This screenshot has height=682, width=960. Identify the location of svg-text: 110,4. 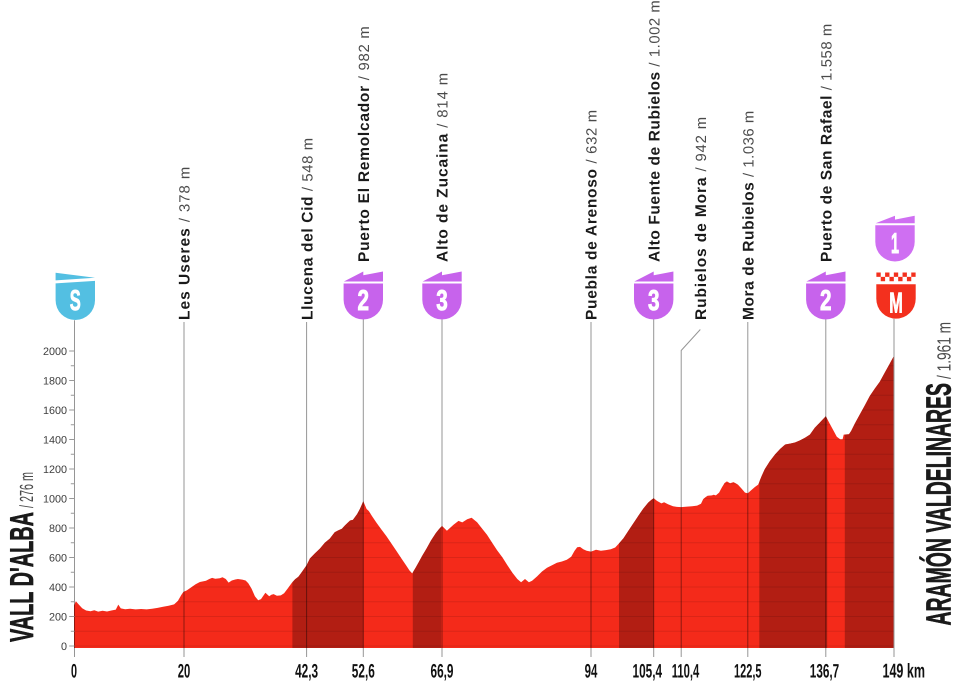
(686, 671).